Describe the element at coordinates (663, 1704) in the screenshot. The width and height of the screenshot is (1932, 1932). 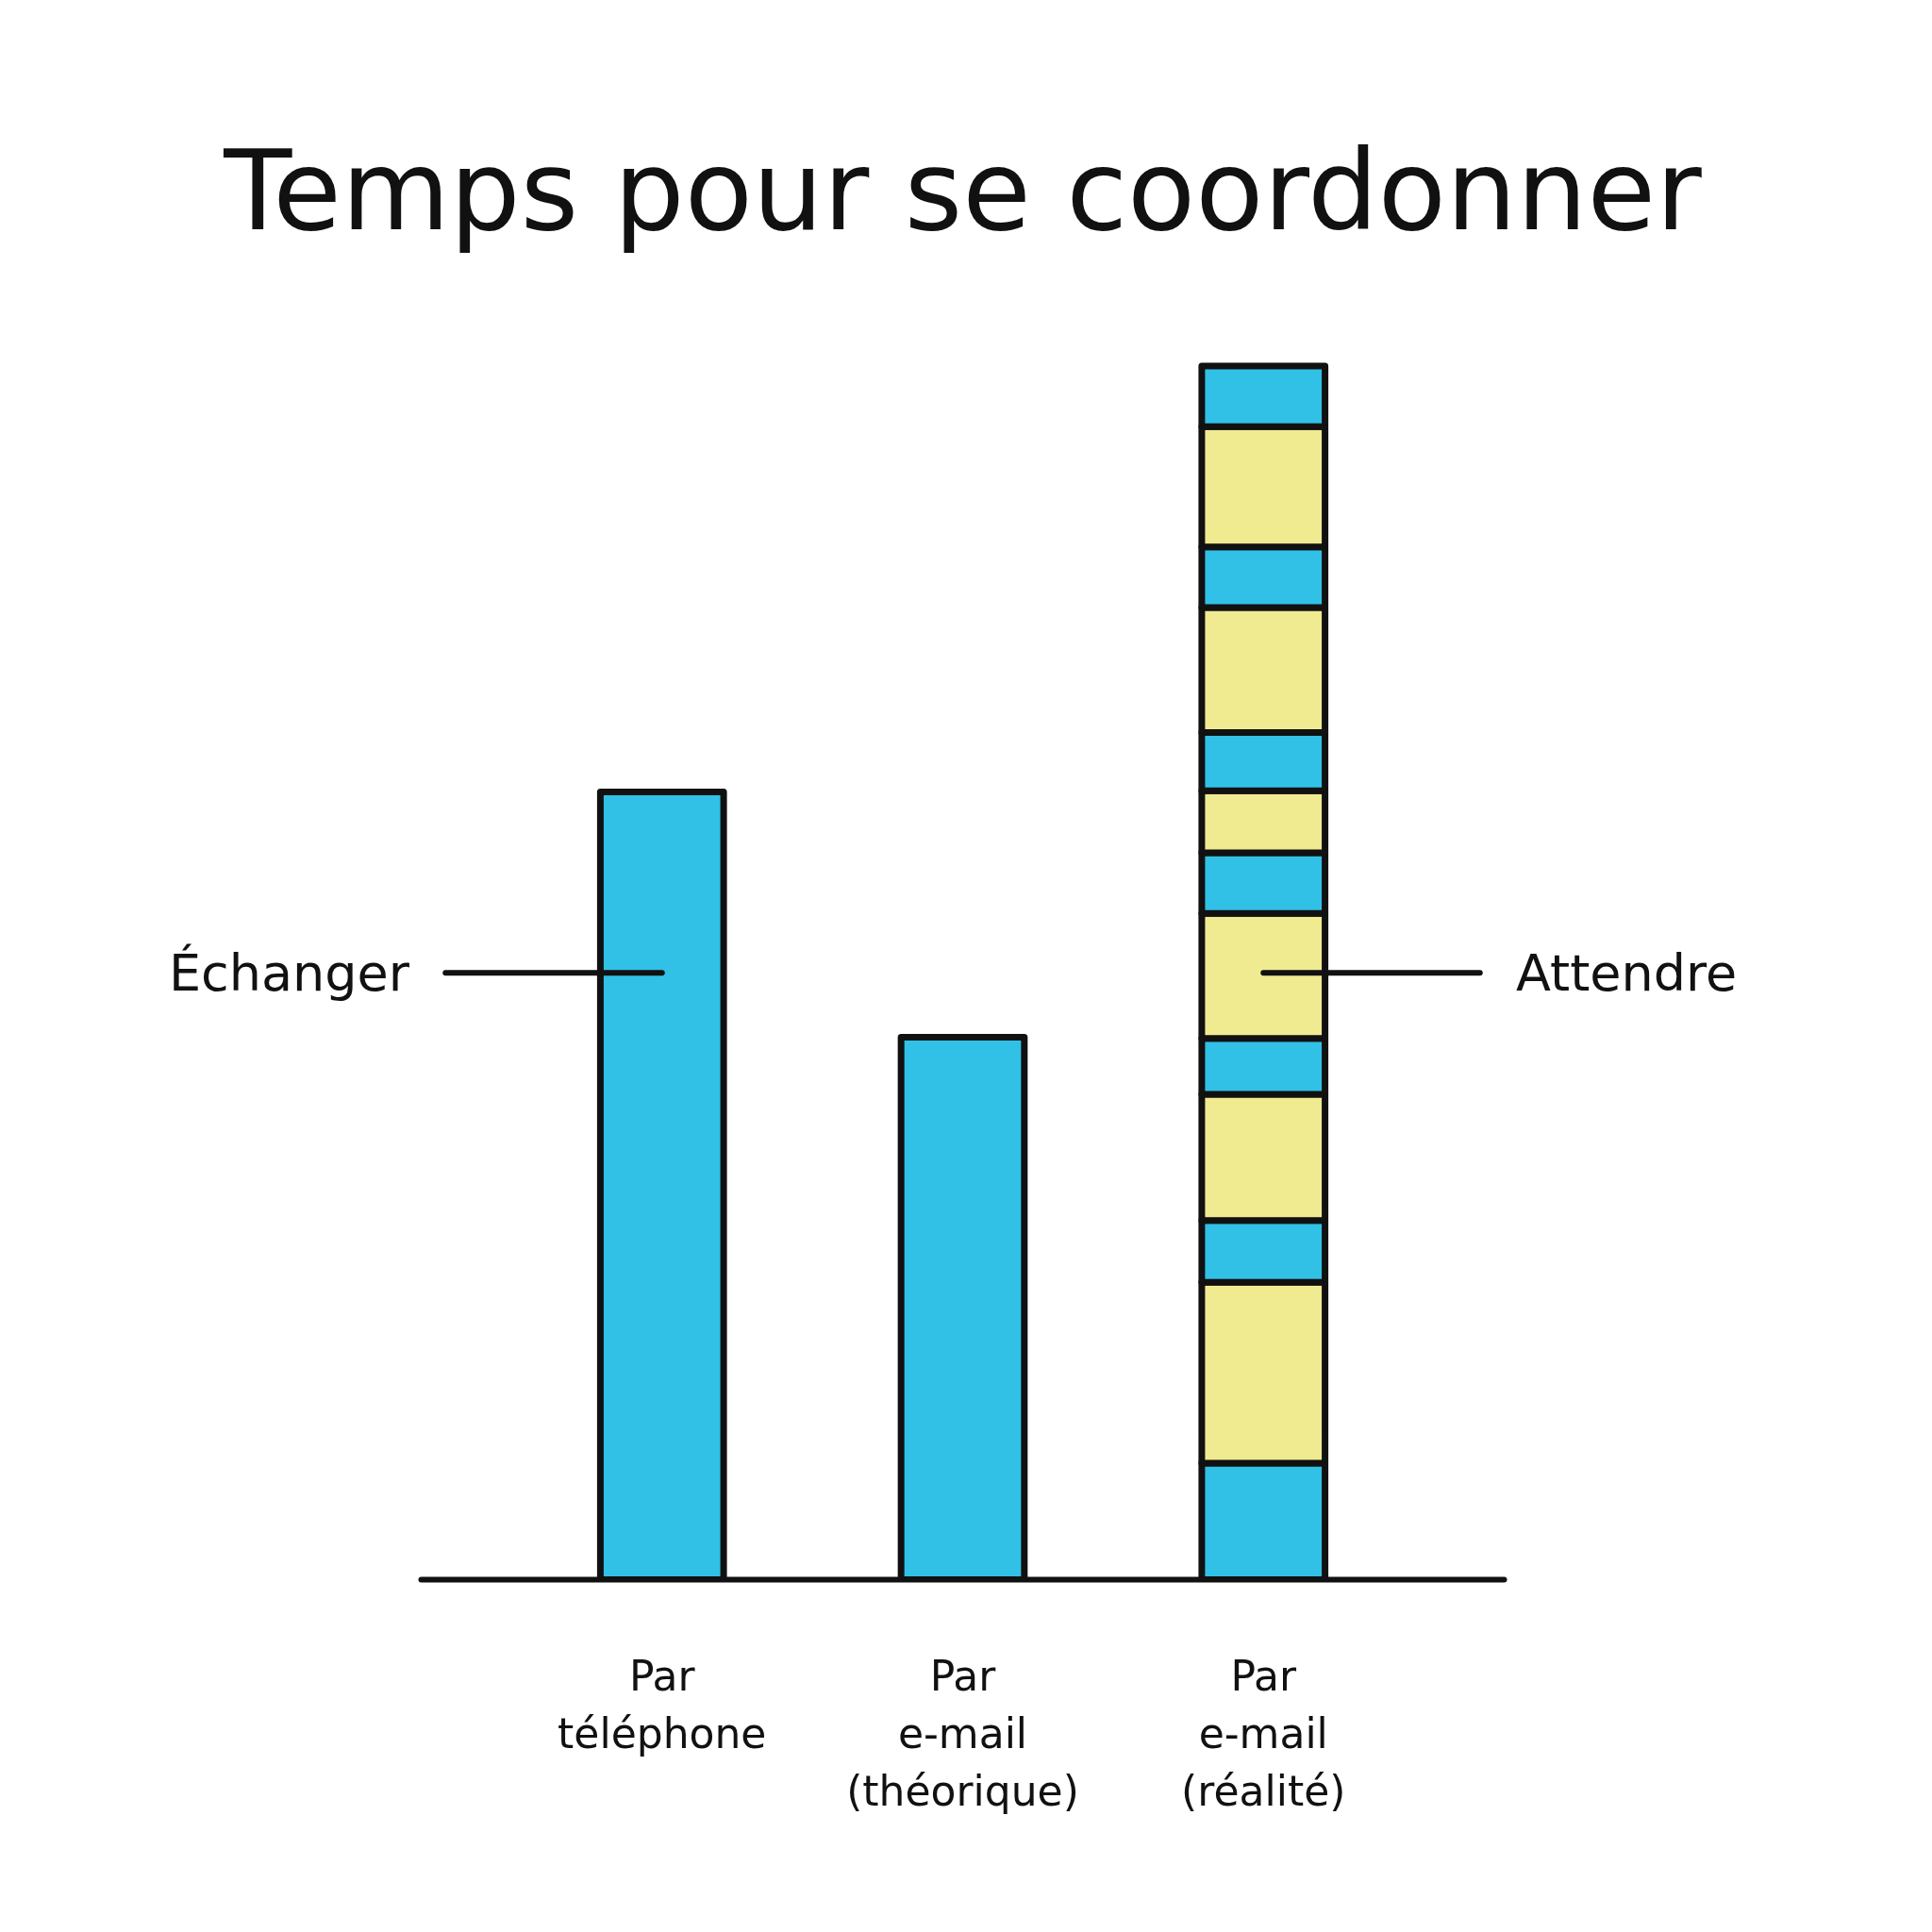
I see `x-tick-label: Par téléphone` at that location.